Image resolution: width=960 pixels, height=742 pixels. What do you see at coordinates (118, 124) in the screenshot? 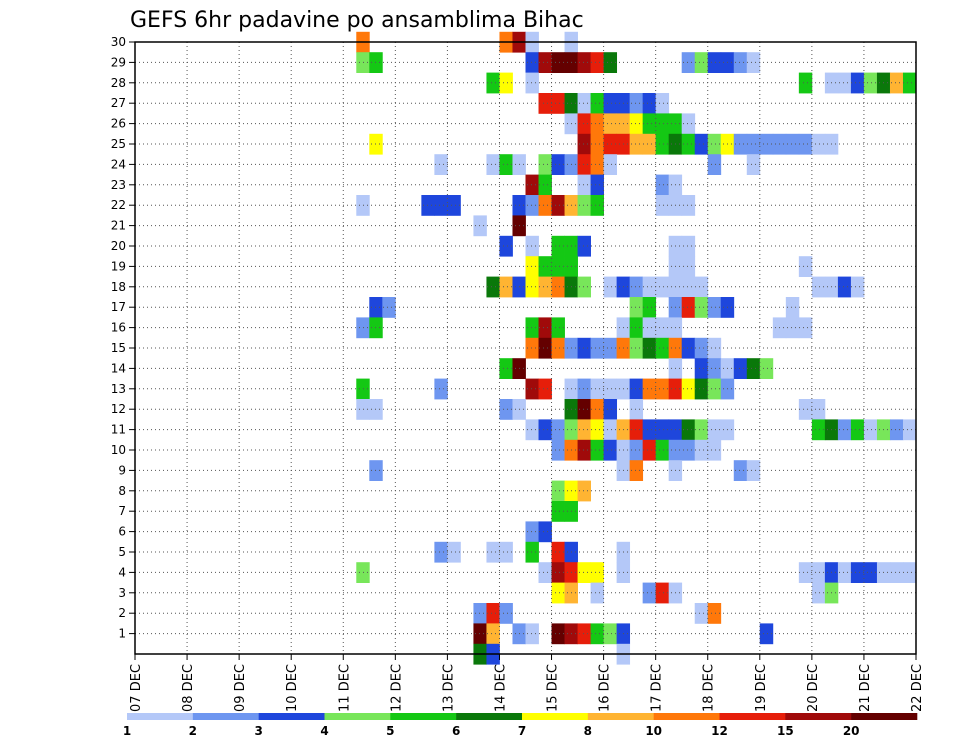
I see `y-tick-label: 26` at bounding box center [118, 124].